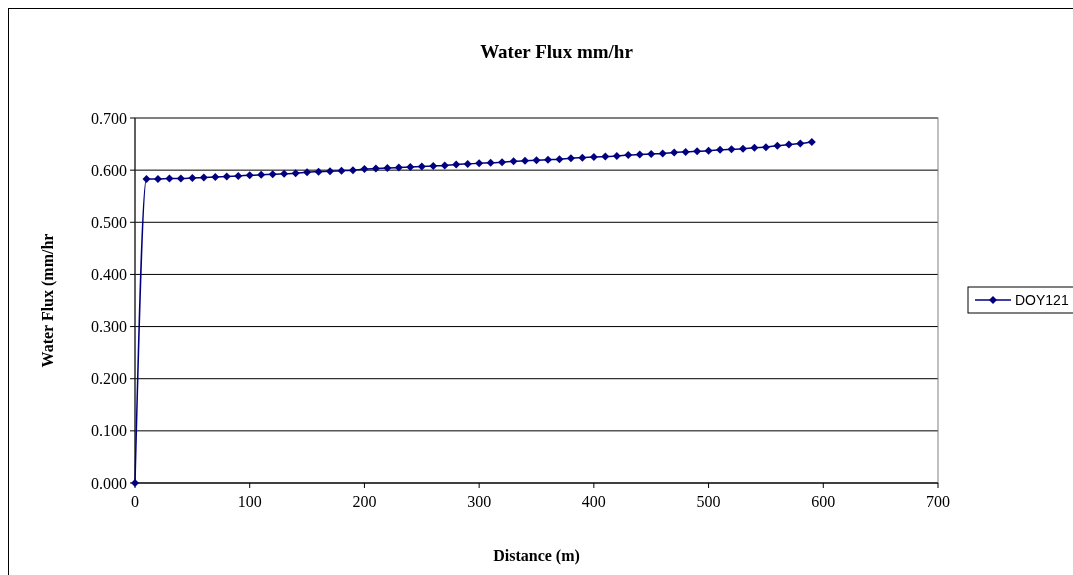 This screenshot has height=575, width=1073. What do you see at coordinates (109, 431) in the screenshot?
I see `y-tick-label: 0.100` at bounding box center [109, 431].